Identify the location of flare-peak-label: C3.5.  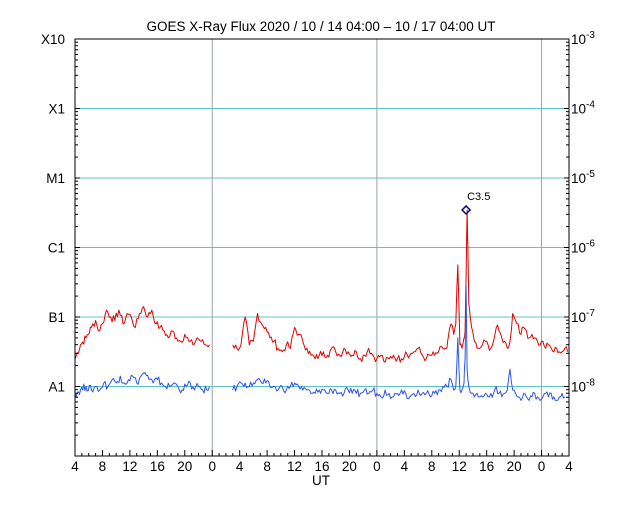
(478, 197).